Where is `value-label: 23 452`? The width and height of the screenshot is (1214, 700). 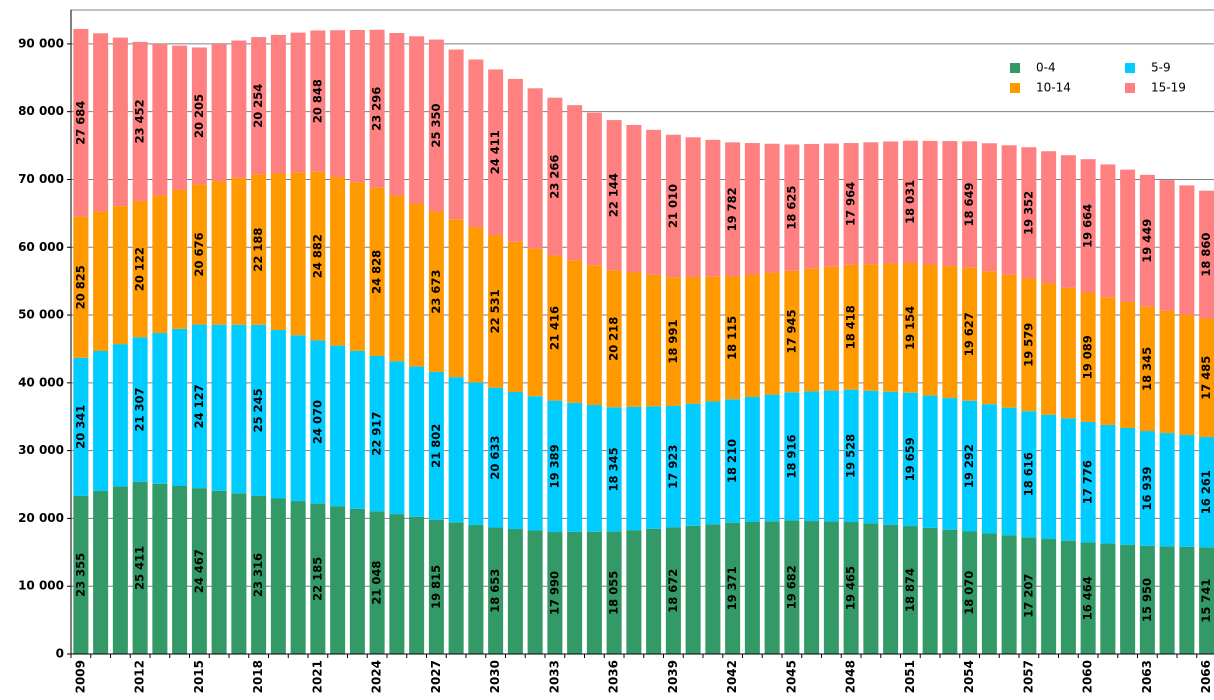 value-label: 23 452 is located at coordinates (140, 121).